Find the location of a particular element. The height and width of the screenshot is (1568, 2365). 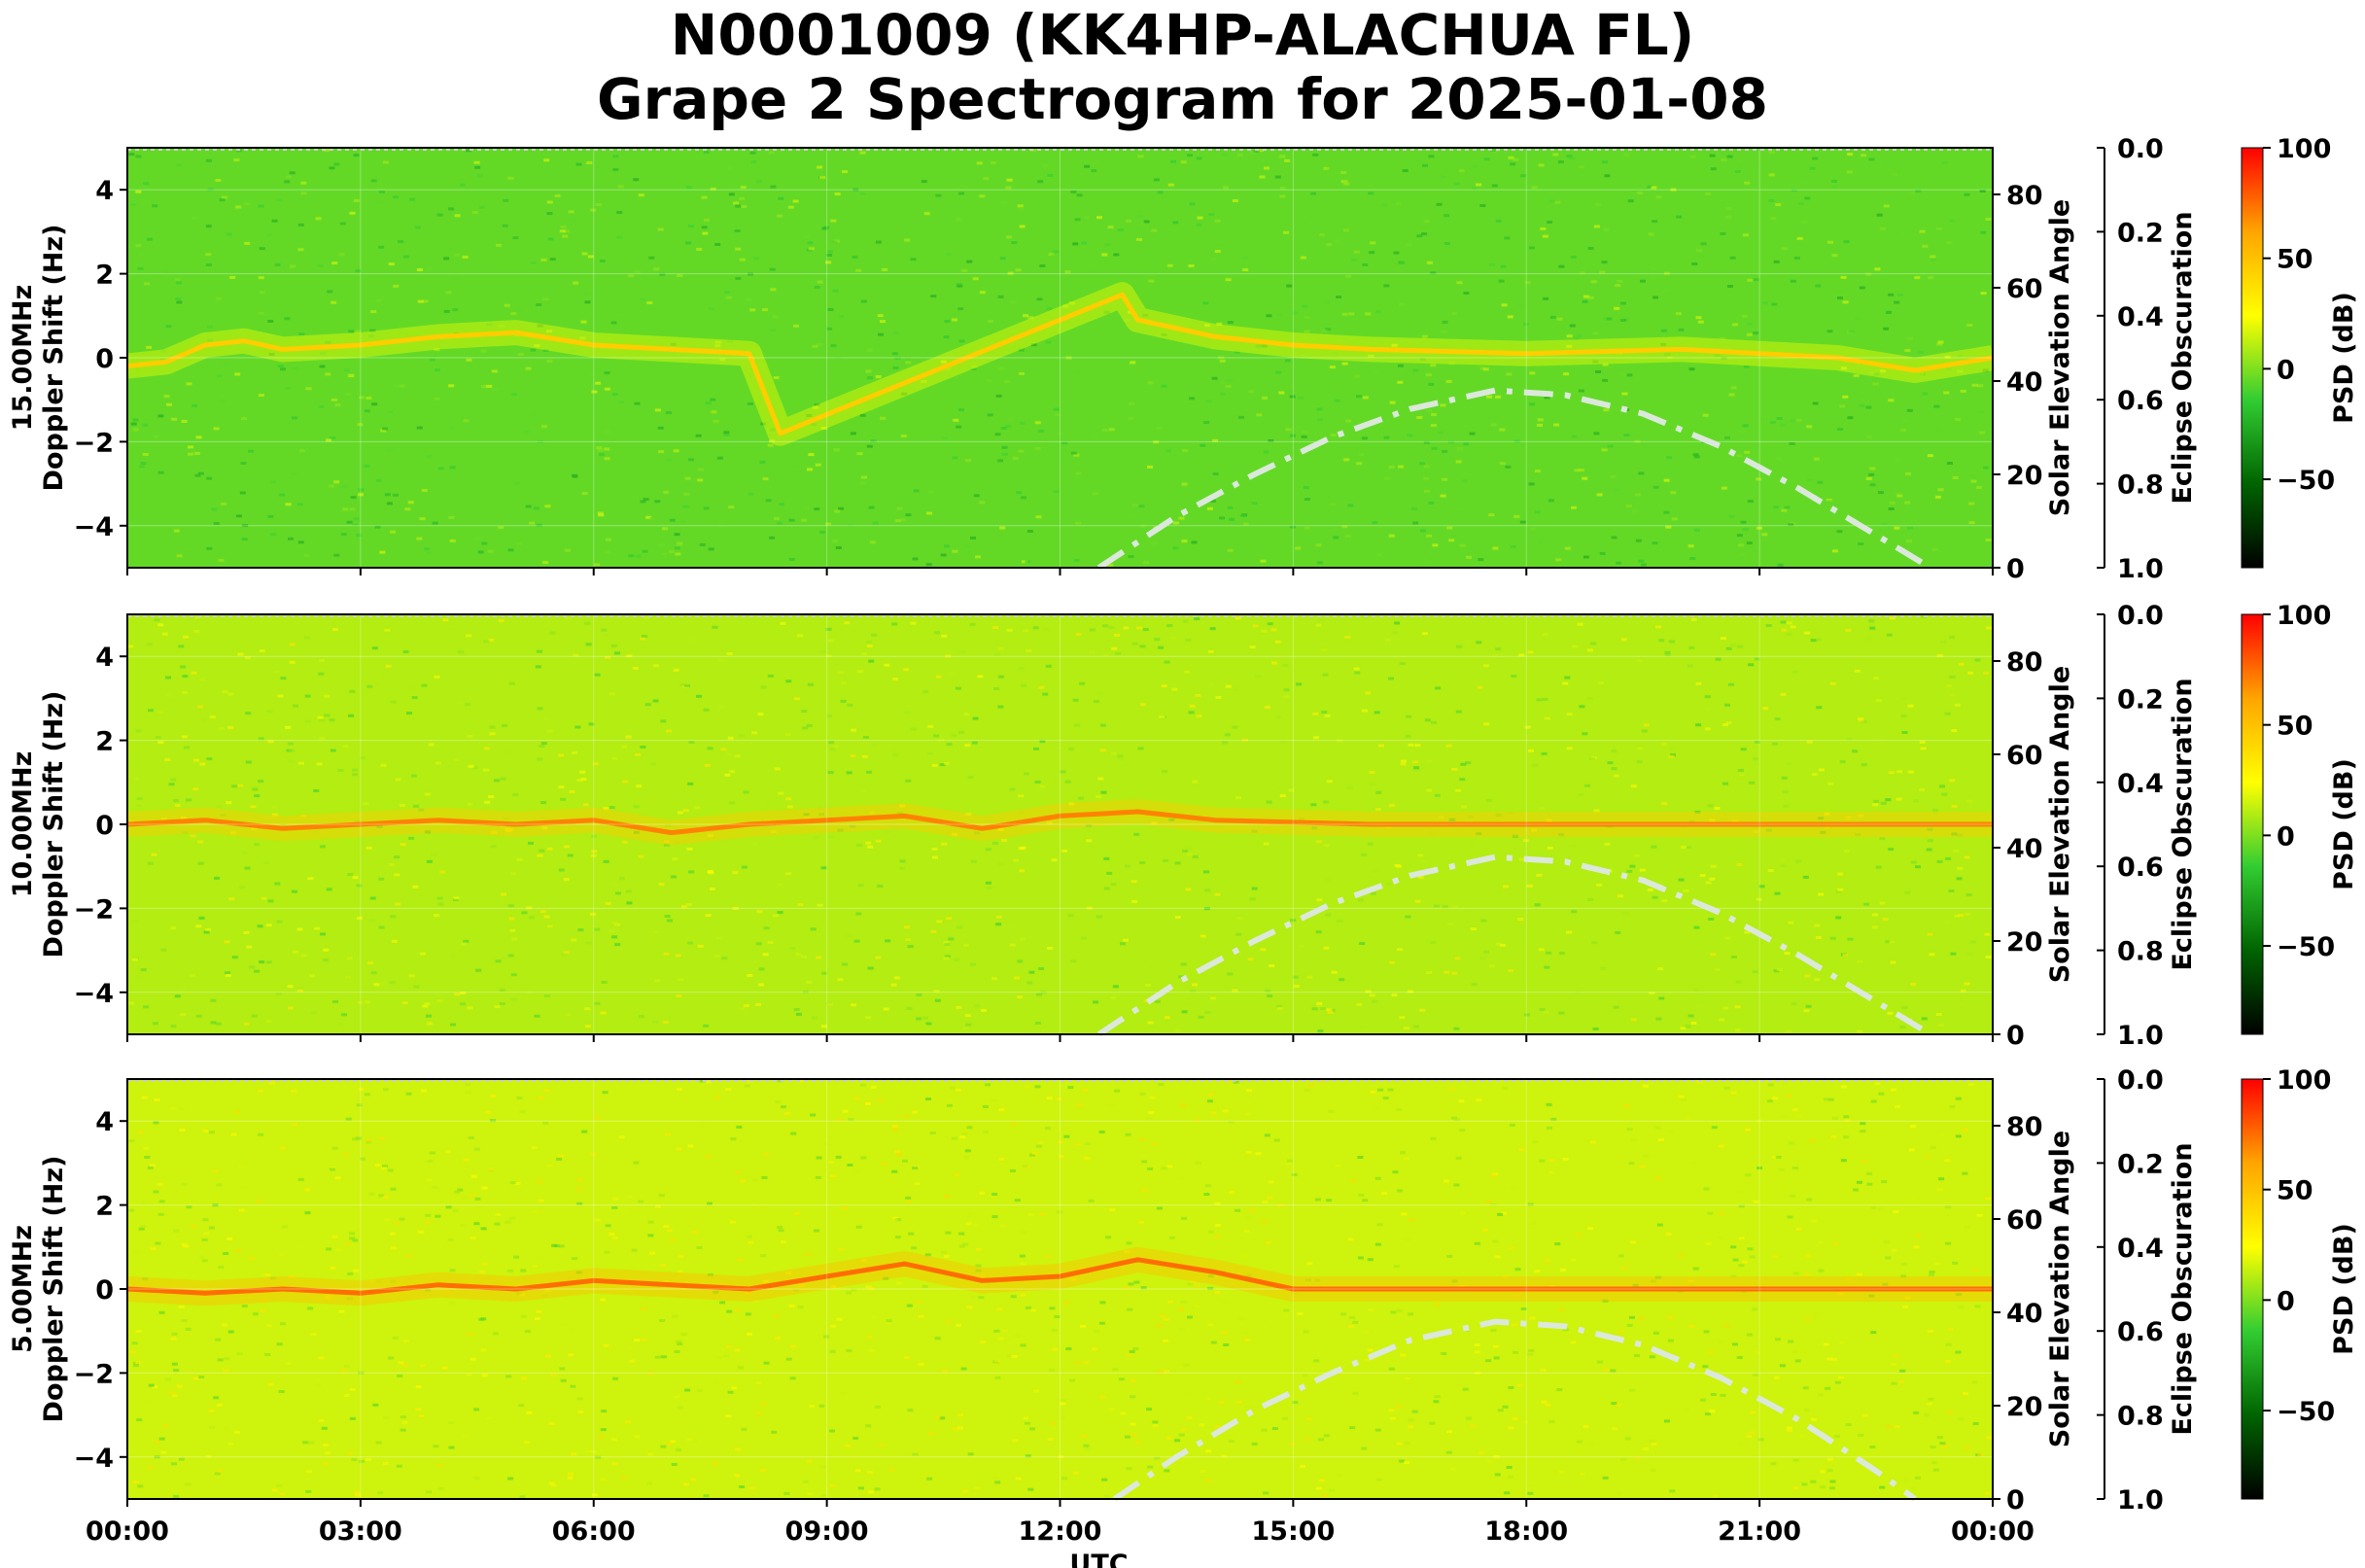

elevation-tick-label: 20 is located at coordinates (2024, 942).